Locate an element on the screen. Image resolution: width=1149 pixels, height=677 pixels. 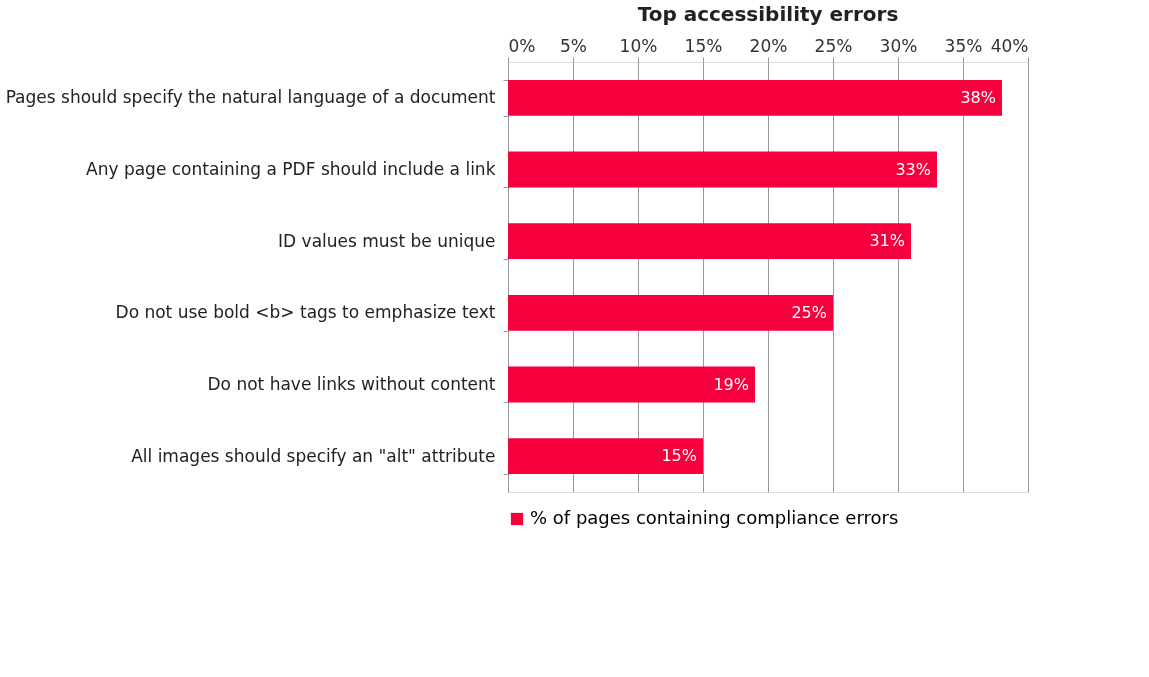
data-label: 25% is located at coordinates (809, 312).